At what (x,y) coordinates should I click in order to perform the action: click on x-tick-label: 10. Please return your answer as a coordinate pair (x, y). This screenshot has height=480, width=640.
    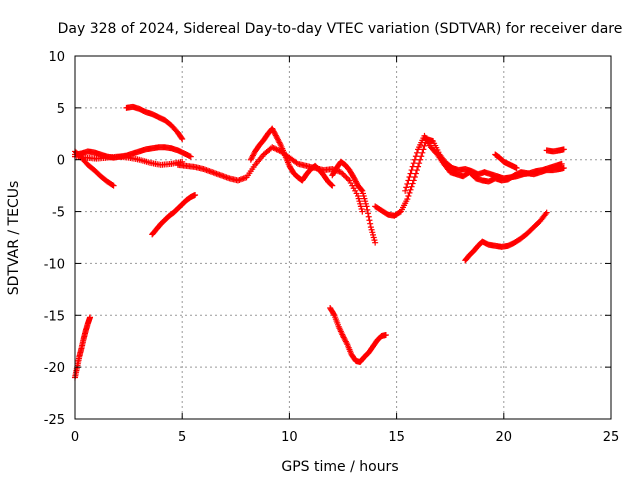
    Looking at the image, I should click on (289, 437).